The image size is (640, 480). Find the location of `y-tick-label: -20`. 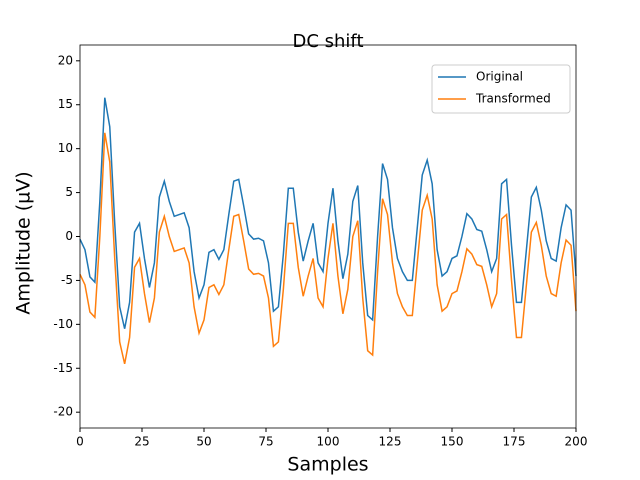

y-tick-label: -20 is located at coordinates (63, 412).